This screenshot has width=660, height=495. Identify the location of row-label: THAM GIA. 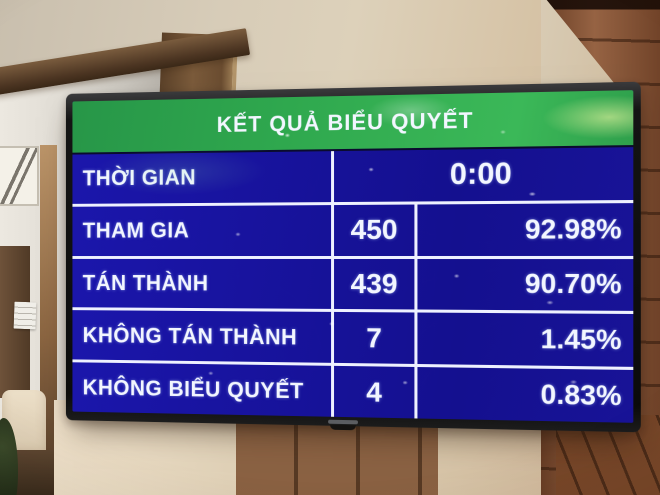
(136, 230).